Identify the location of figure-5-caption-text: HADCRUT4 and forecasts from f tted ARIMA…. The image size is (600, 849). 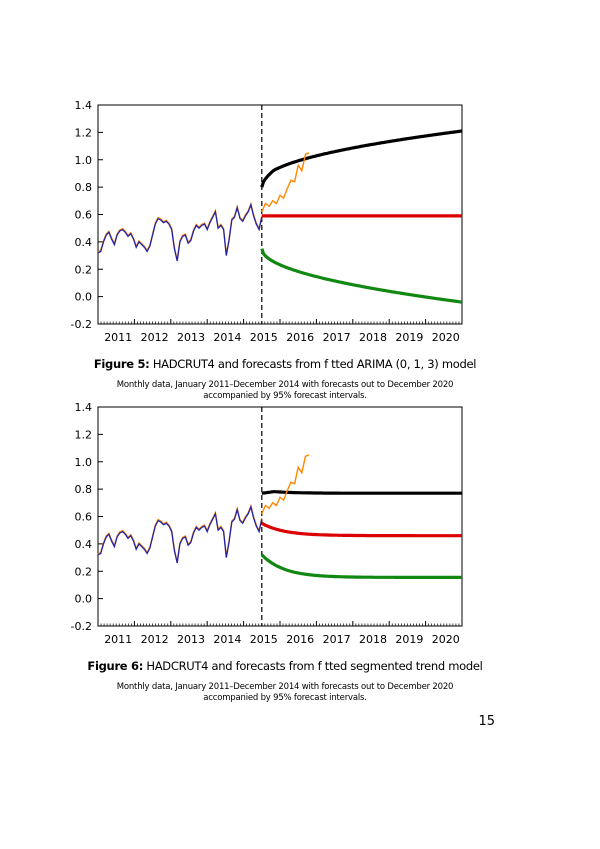
(314, 364).